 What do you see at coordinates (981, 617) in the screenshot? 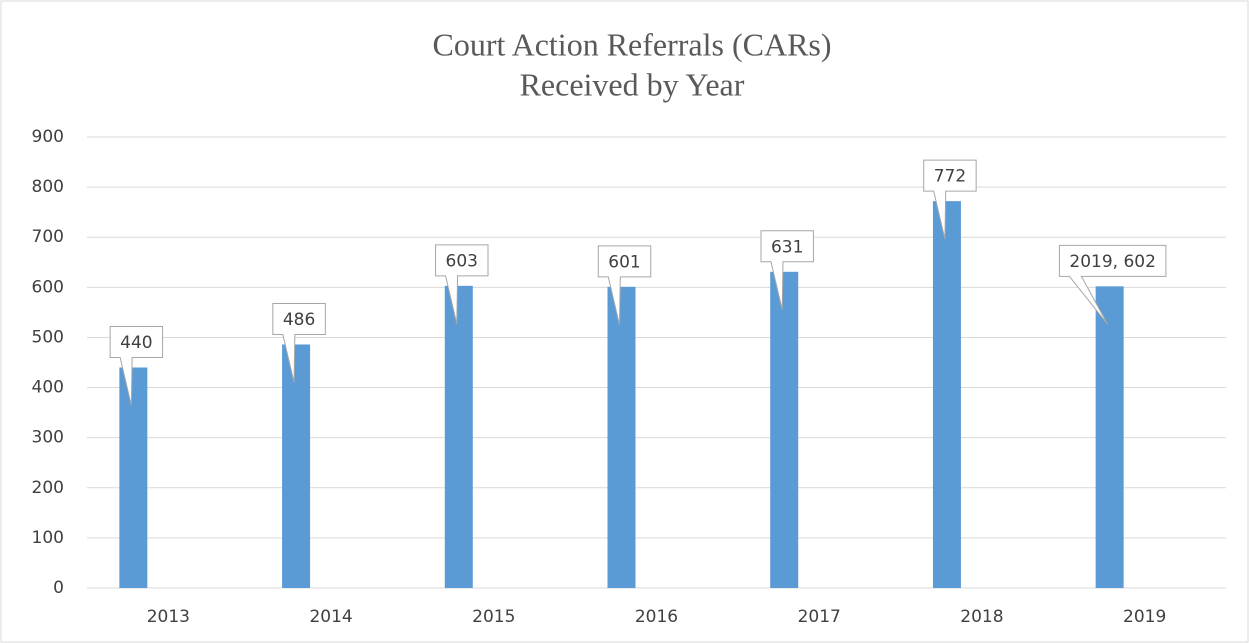
I see `x-tick-label: 2018` at bounding box center [981, 617].